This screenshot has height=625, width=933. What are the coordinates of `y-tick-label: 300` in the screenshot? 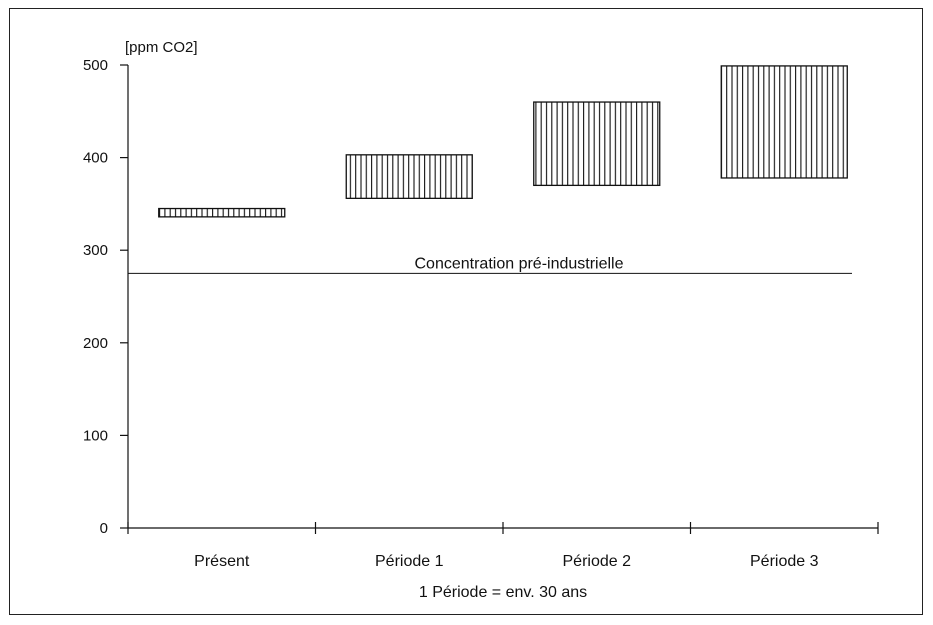 It's located at (95, 250).